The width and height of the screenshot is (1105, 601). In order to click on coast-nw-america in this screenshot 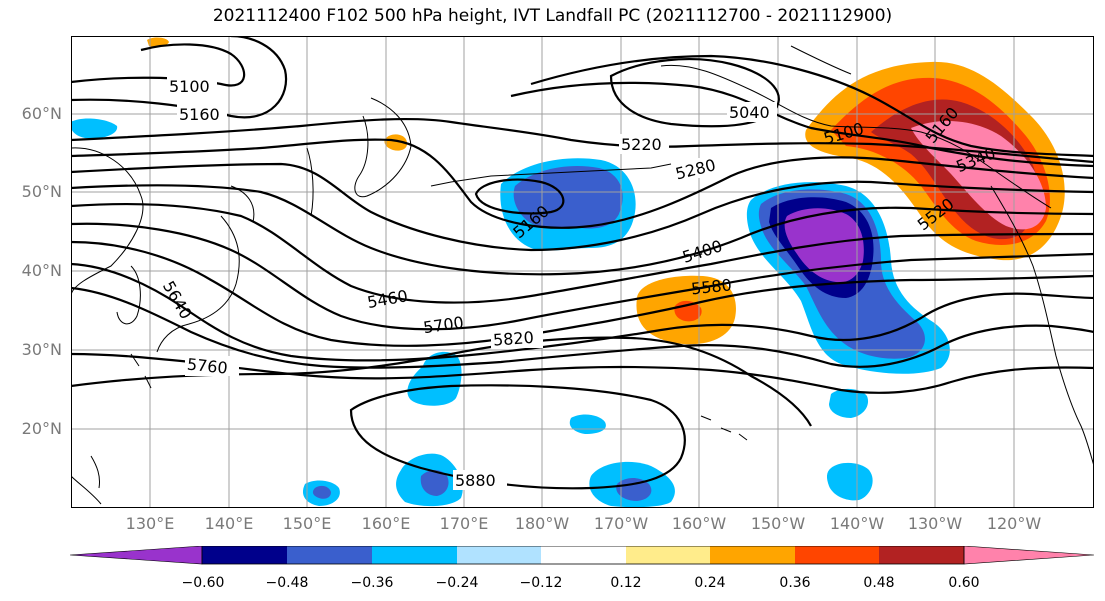, I will do `click(1042, 326)`.